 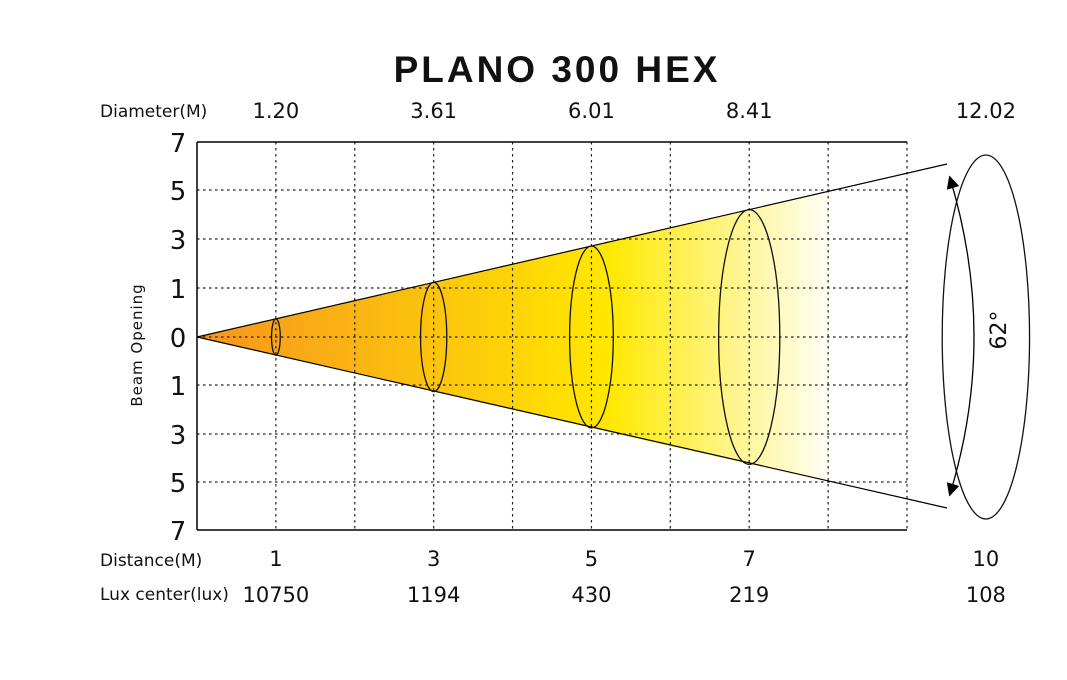 I want to click on diameter-value: 1.20, so click(x=276, y=111).